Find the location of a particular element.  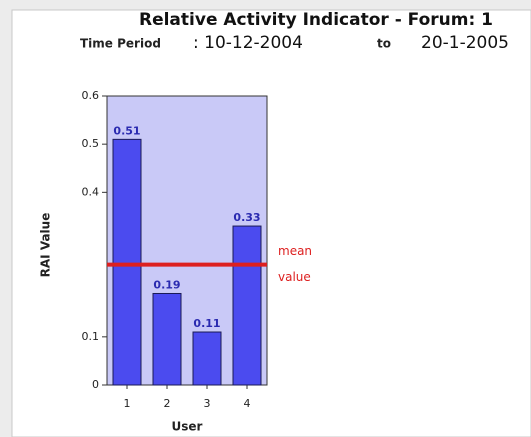

data-label: 0.51 is located at coordinates (126, 130).